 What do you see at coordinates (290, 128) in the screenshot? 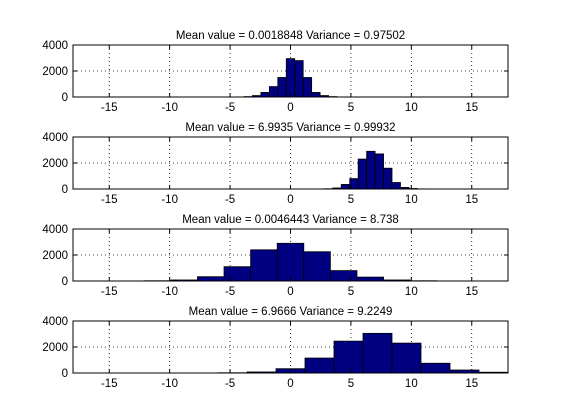
I see `subplot-title: Mean value = 6.9935 Variance = 0.99932` at bounding box center [290, 128].